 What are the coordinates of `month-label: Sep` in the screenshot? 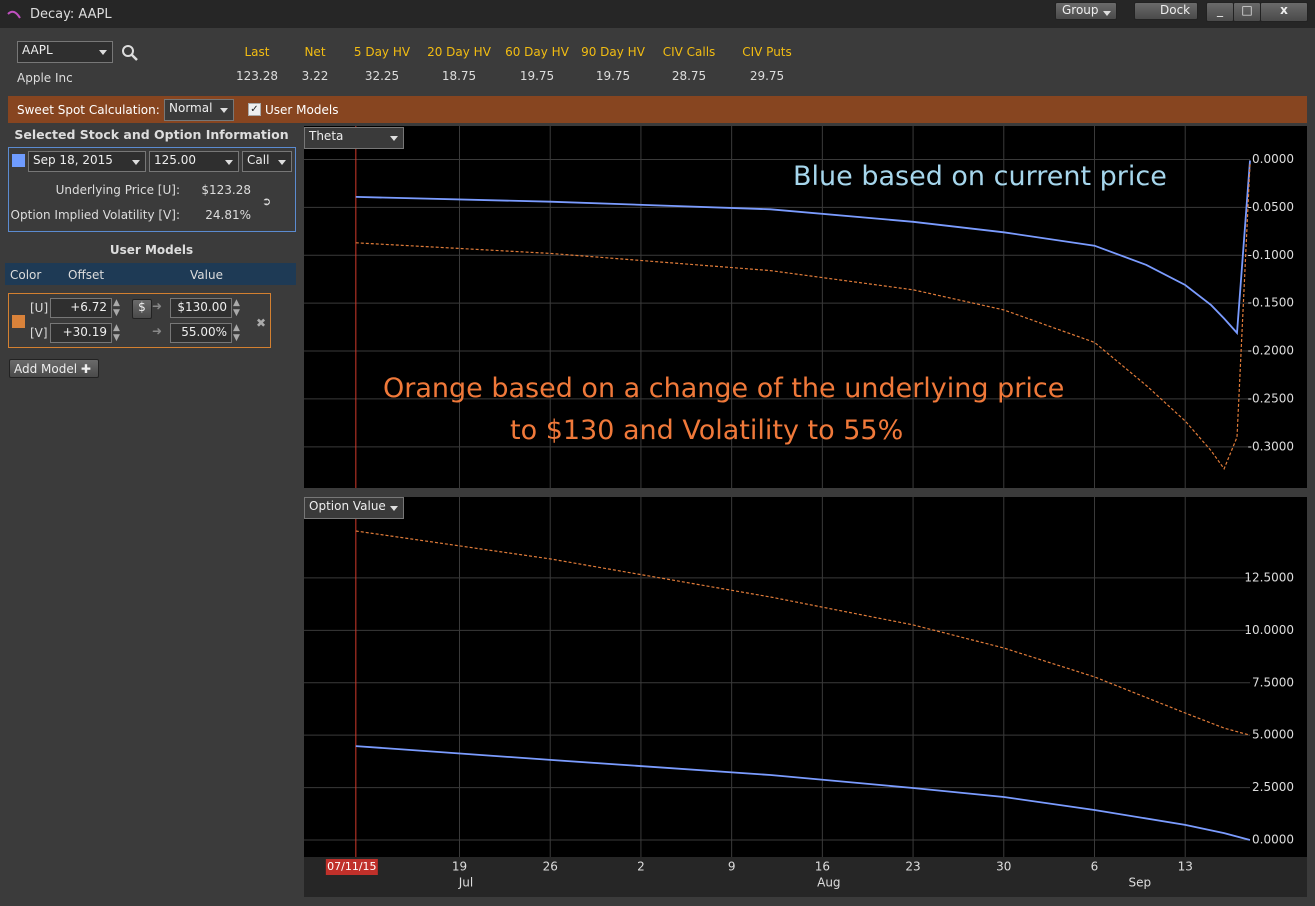 It's located at (1140, 883).